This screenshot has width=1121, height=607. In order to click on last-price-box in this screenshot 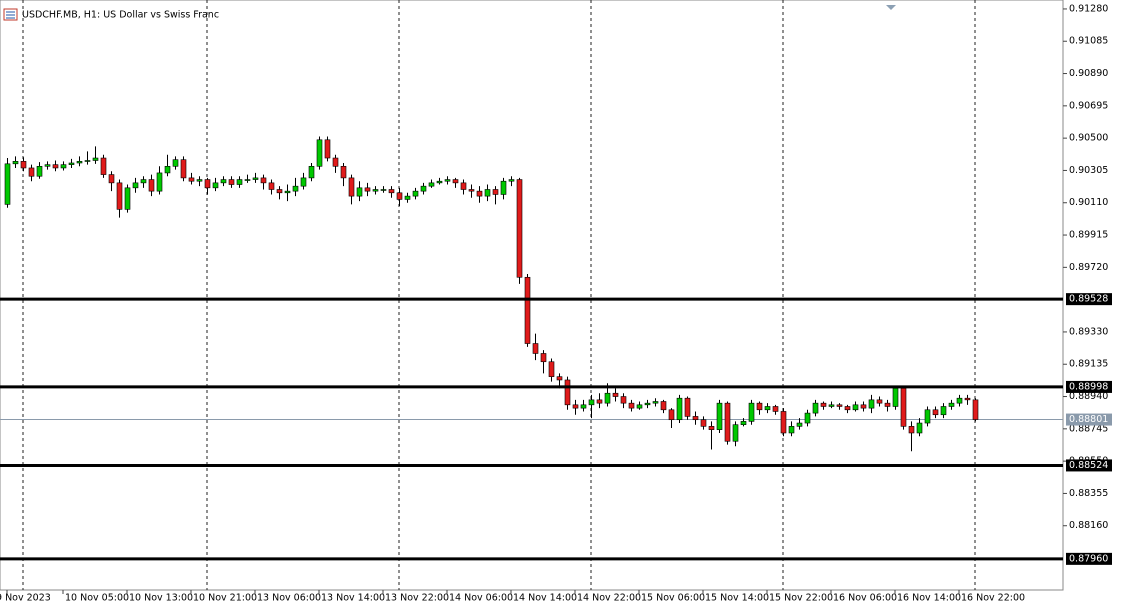, I will do `click(1089, 419)`.